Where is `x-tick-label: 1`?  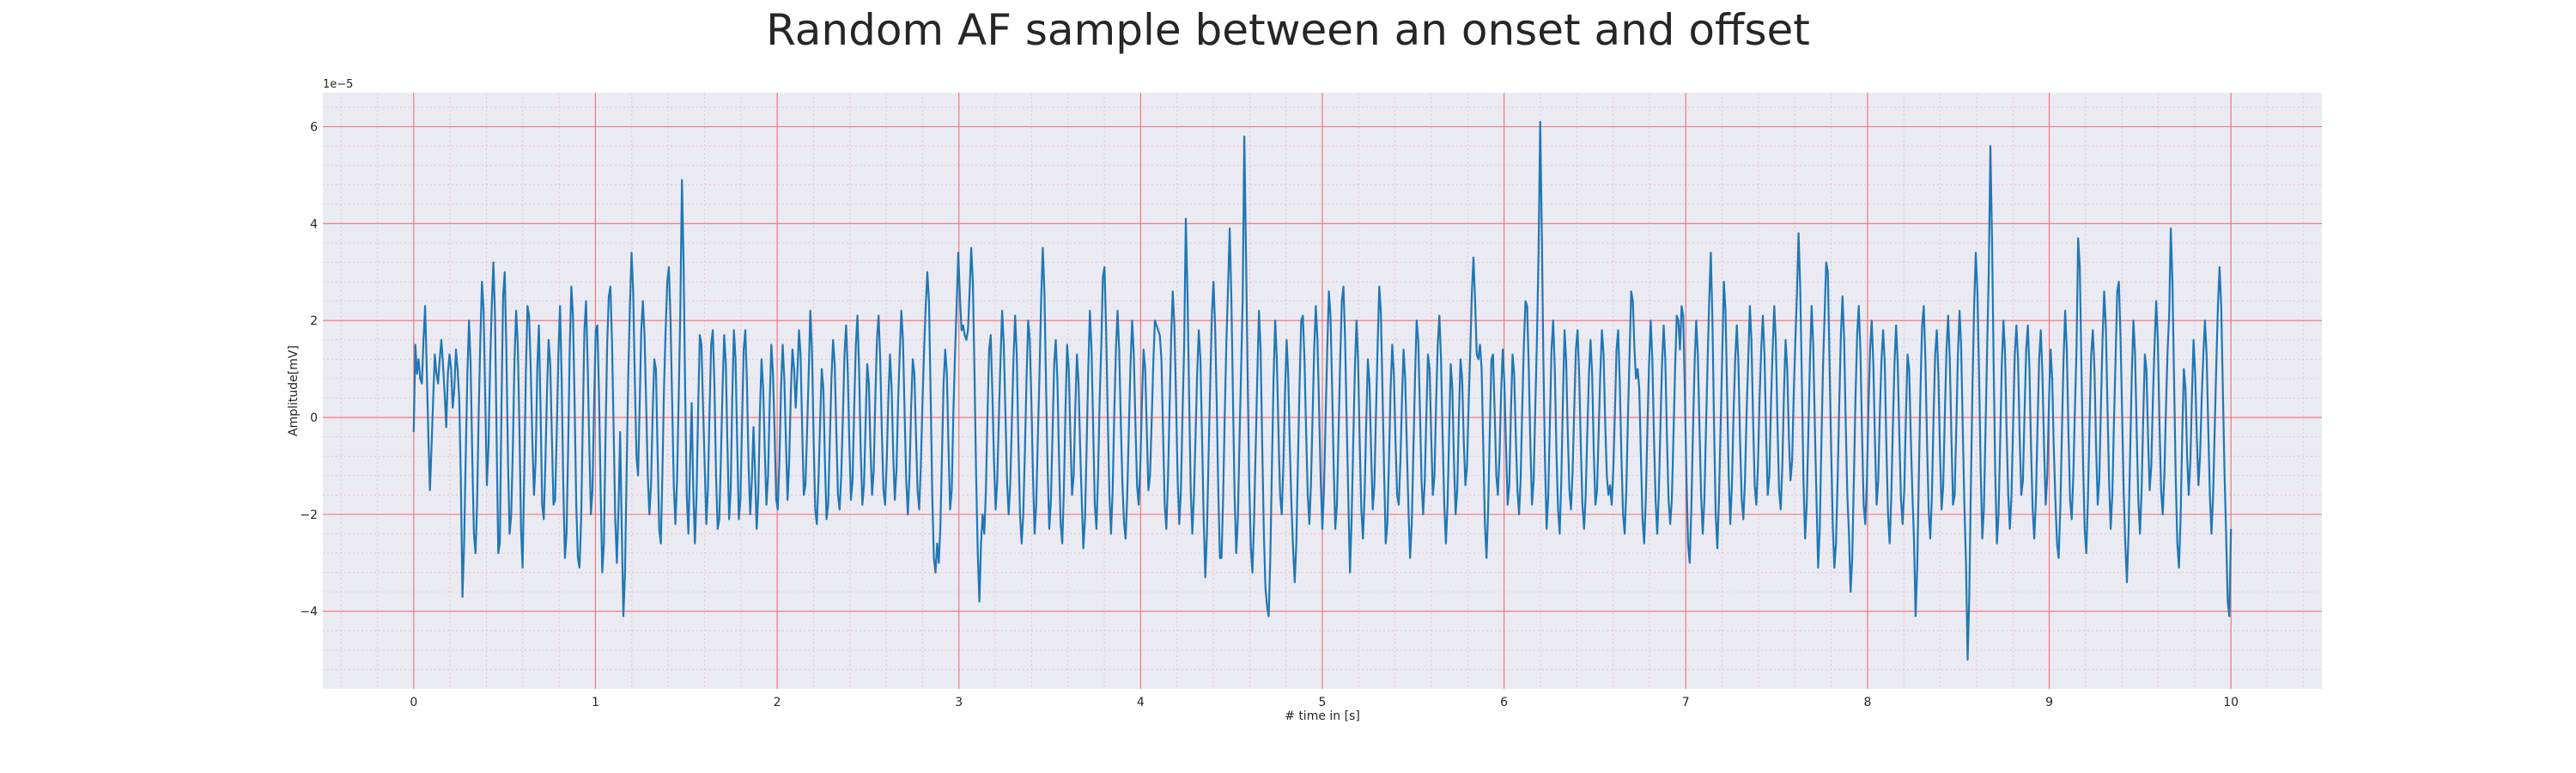
x-tick-label: 1 is located at coordinates (596, 702).